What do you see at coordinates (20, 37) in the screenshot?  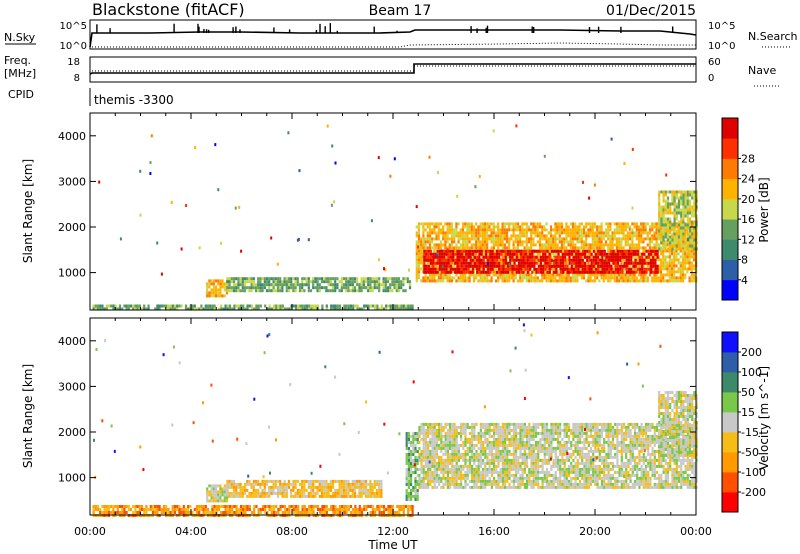 I see `noise-label: N.Sky` at bounding box center [20, 37].